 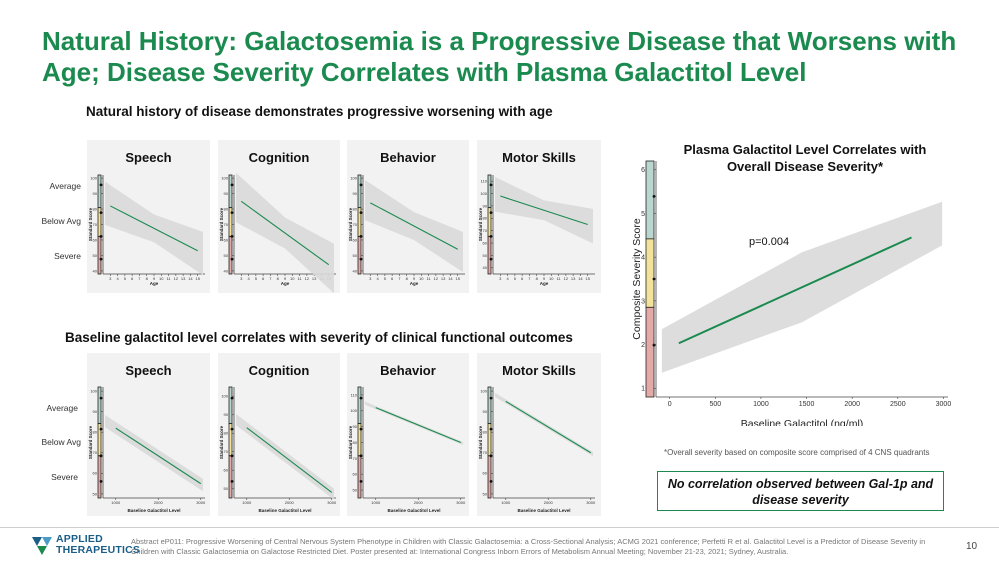 I want to click on company-logo-text: APPLIED THERAPEUTICS, so click(x=98, y=545).